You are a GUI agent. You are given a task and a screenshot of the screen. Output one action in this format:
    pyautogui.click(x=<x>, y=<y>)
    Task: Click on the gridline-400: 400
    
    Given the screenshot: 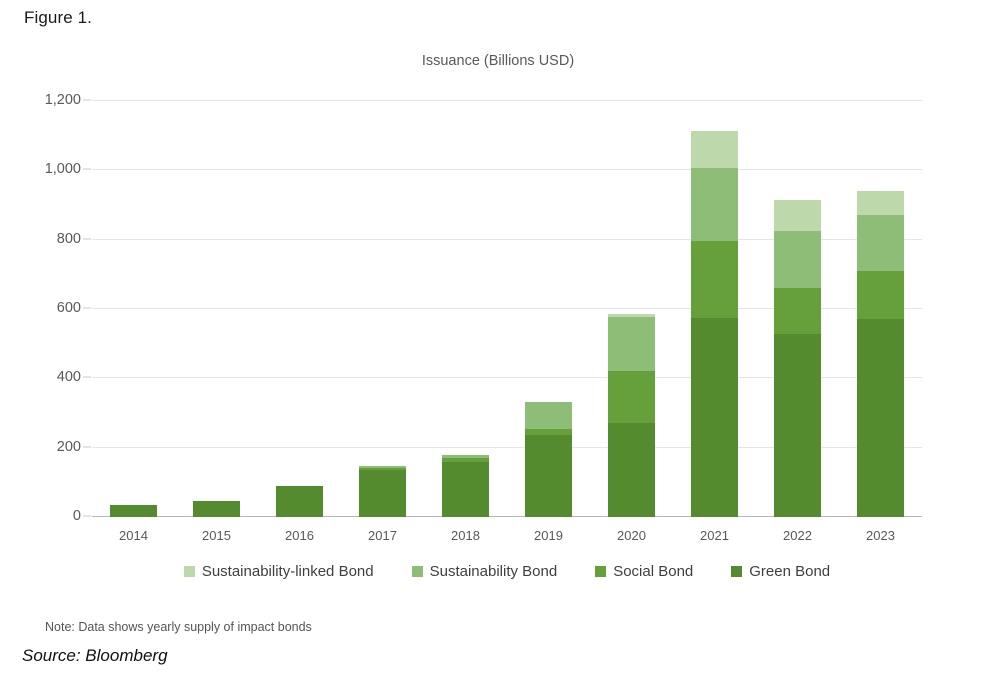 What is the action you would take?
    pyautogui.click(x=489, y=377)
    